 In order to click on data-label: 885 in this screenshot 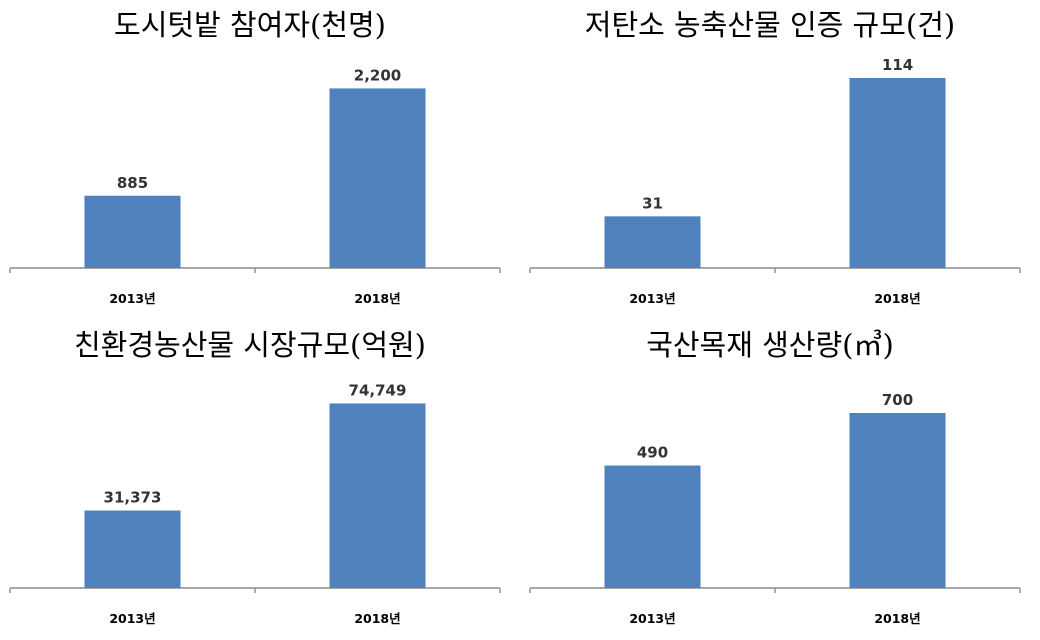, I will do `click(132, 183)`.